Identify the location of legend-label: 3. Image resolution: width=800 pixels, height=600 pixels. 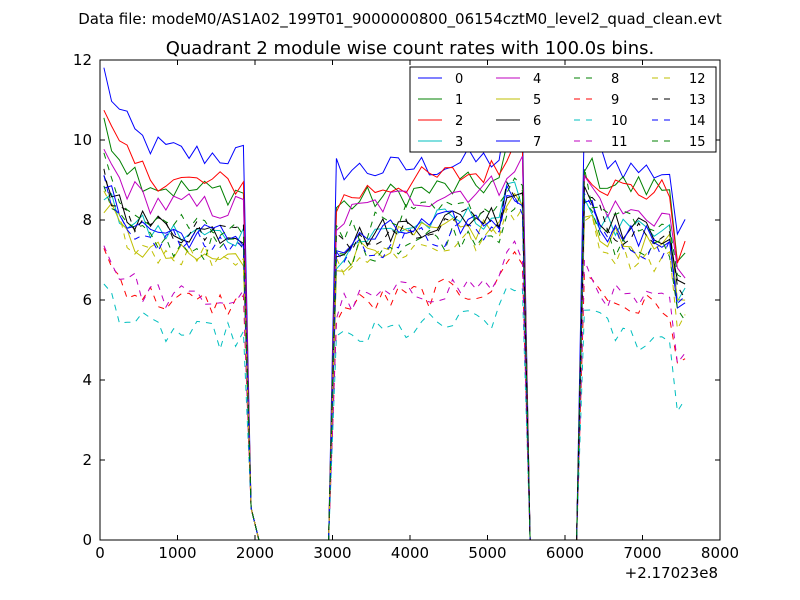
(459, 142).